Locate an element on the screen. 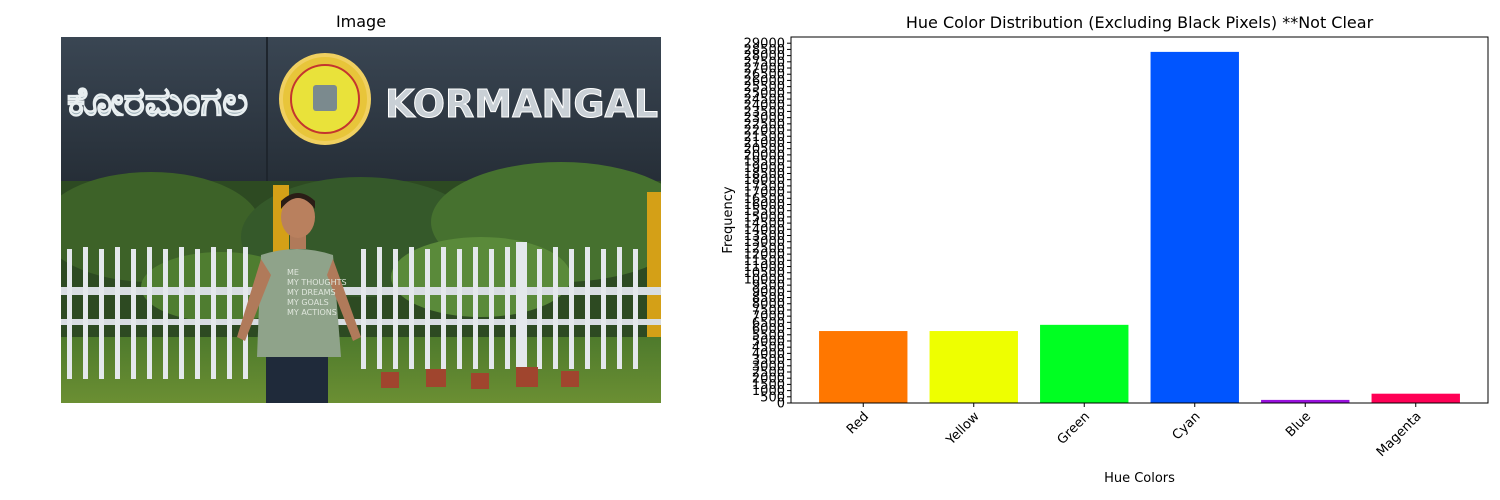  bar-cyan is located at coordinates (1194, 227).